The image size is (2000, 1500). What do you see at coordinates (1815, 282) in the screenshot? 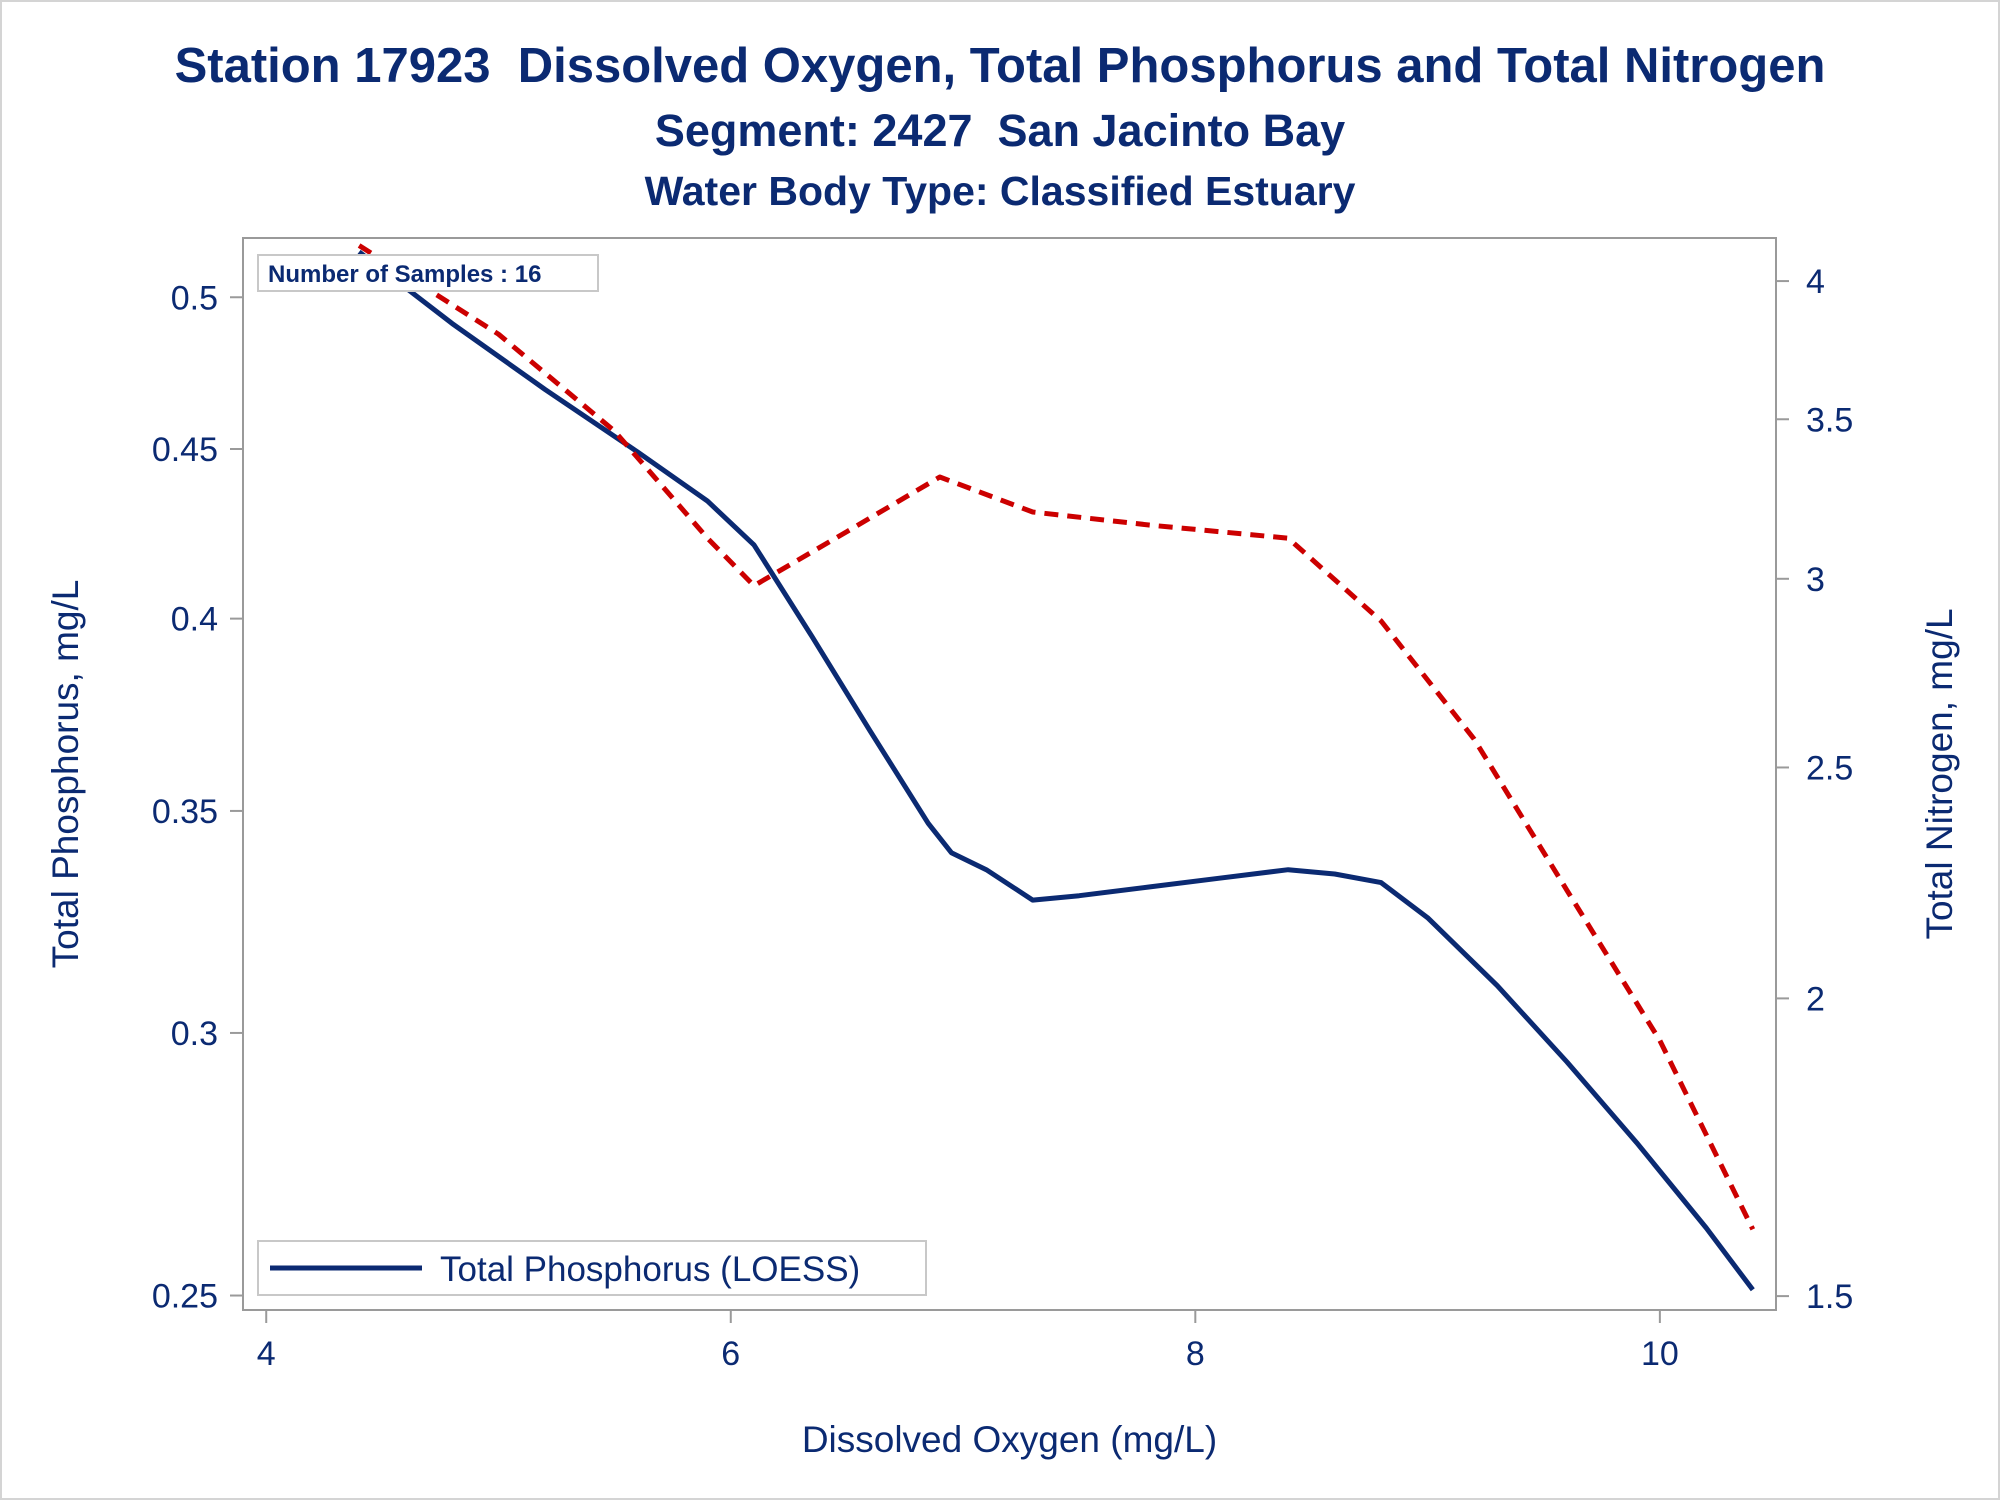
I see `y2-tick-label-4: 4` at bounding box center [1815, 282].